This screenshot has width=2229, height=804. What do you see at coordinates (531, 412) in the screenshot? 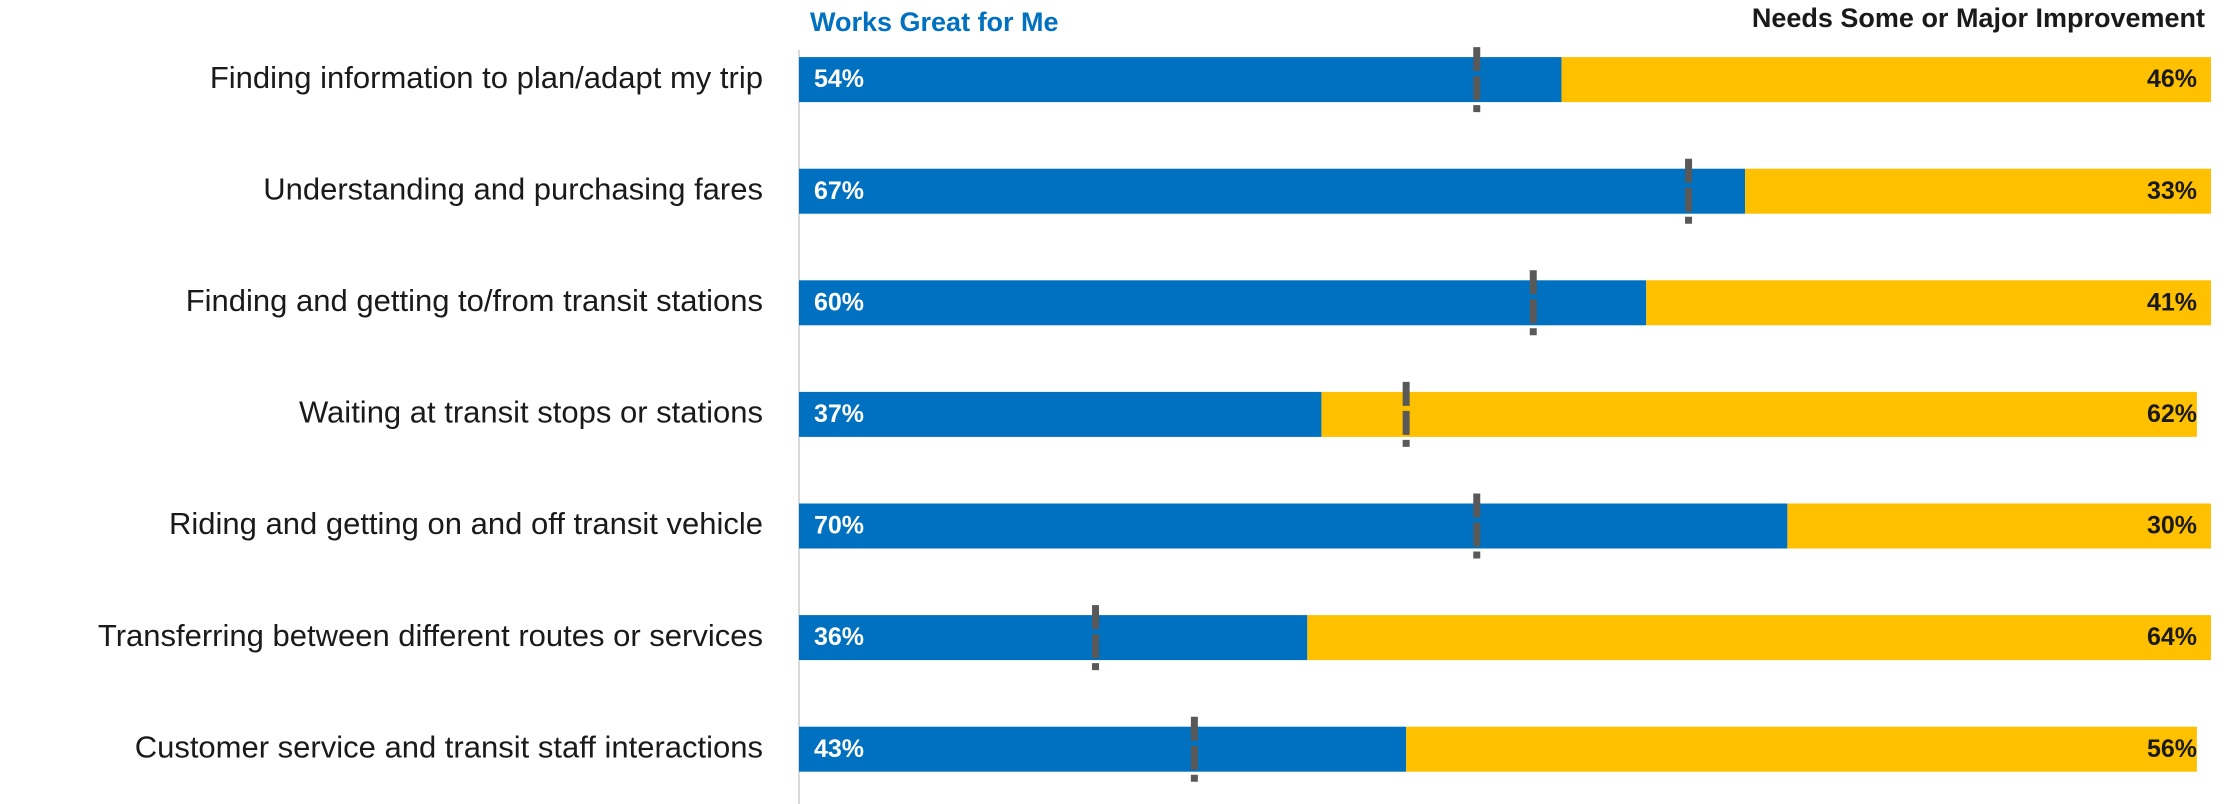
I see `category-label: Waiting at transit stops or stations` at bounding box center [531, 412].